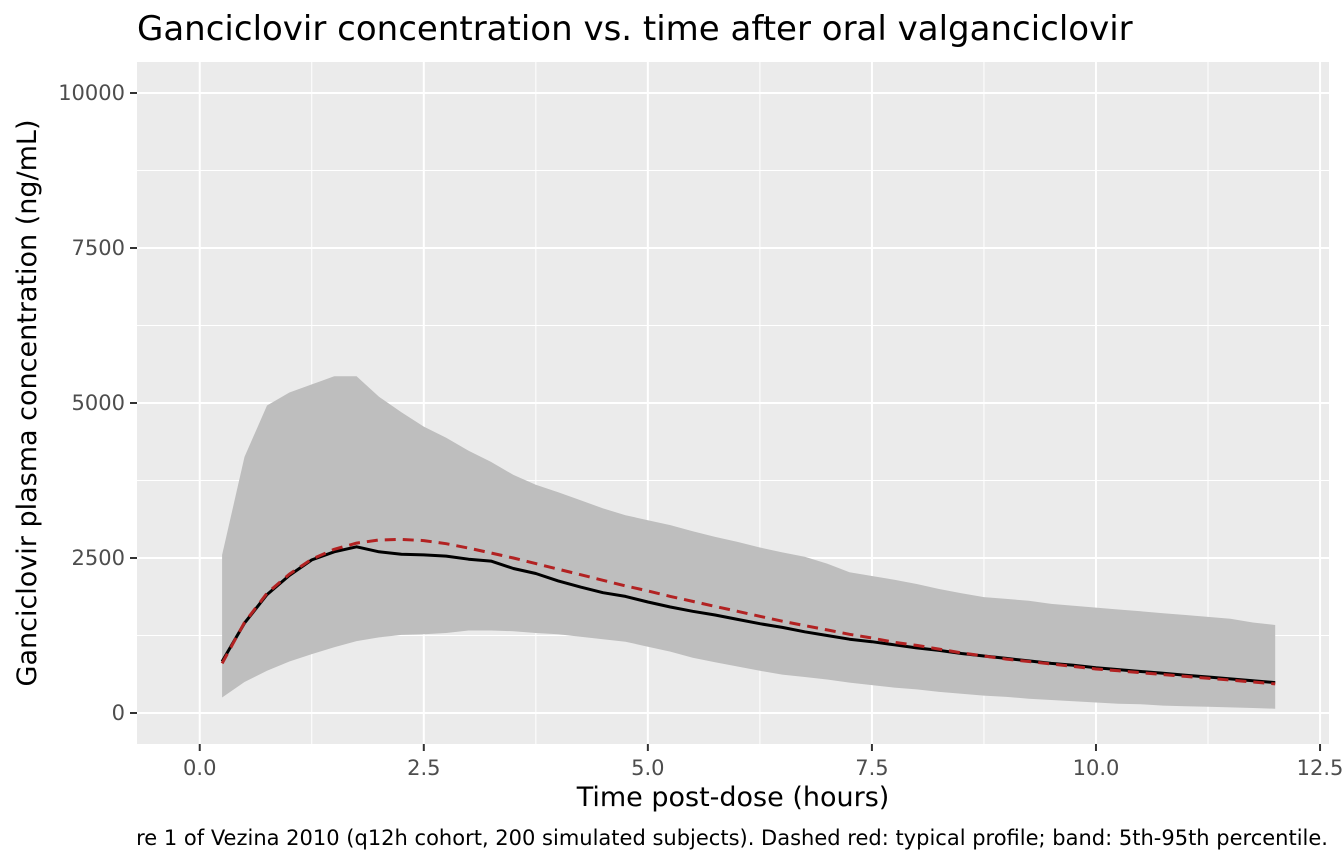  Describe the element at coordinates (871, 768) in the screenshot. I see `x-tick-label: 7.5` at that location.